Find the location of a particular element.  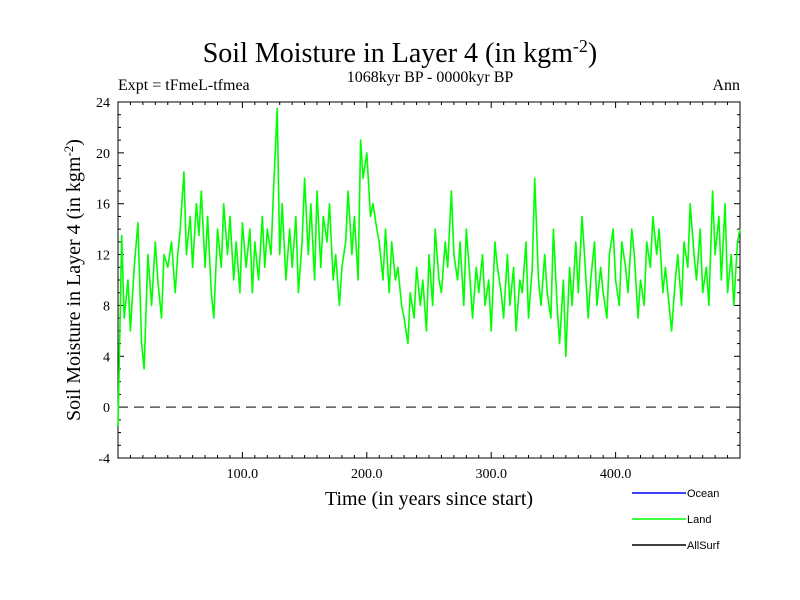

y-tick-label: 20 is located at coordinates (103, 154).